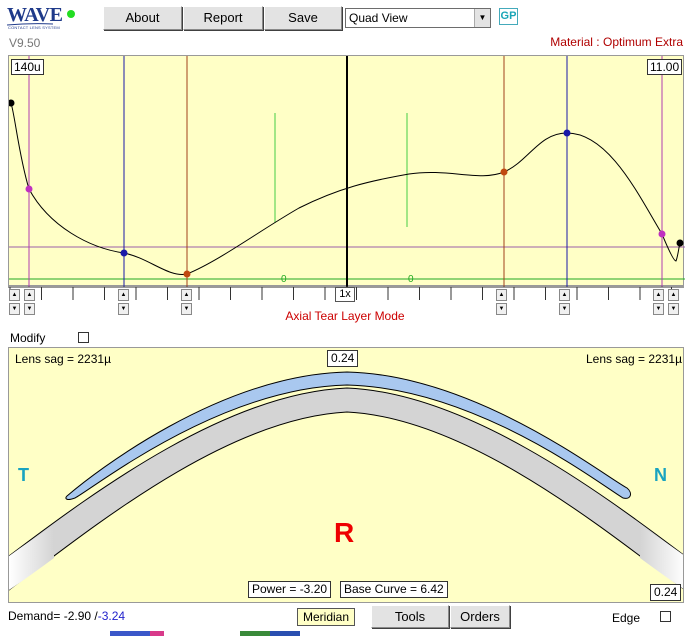  What do you see at coordinates (290, 589) in the screenshot?
I see `power-value: Power = -3.20` at bounding box center [290, 589].